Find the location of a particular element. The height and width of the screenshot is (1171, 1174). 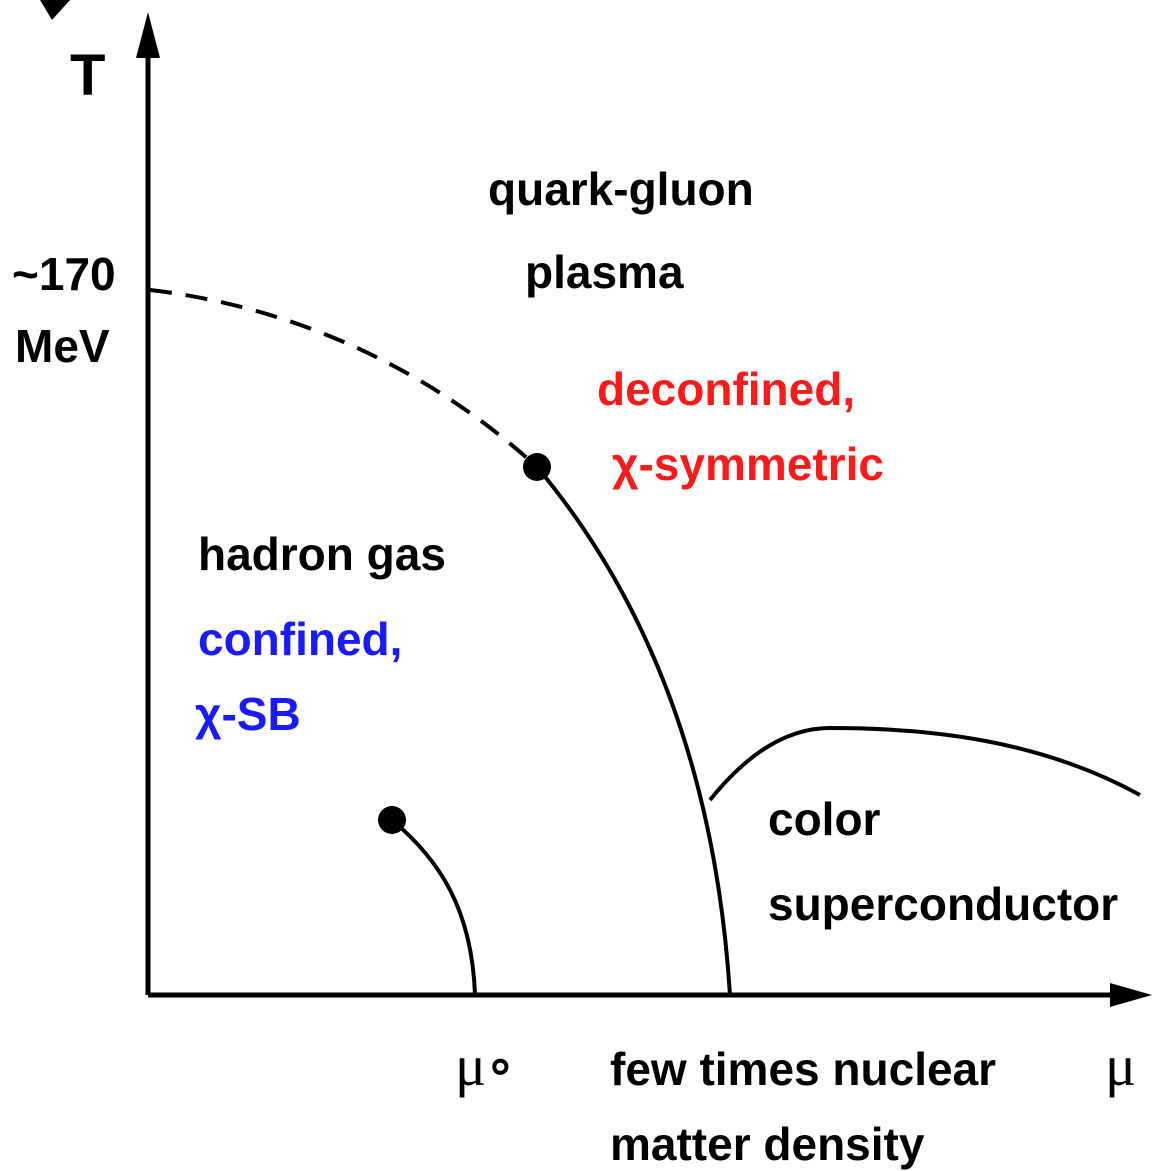

x-arrow is located at coordinates (1131, 995).